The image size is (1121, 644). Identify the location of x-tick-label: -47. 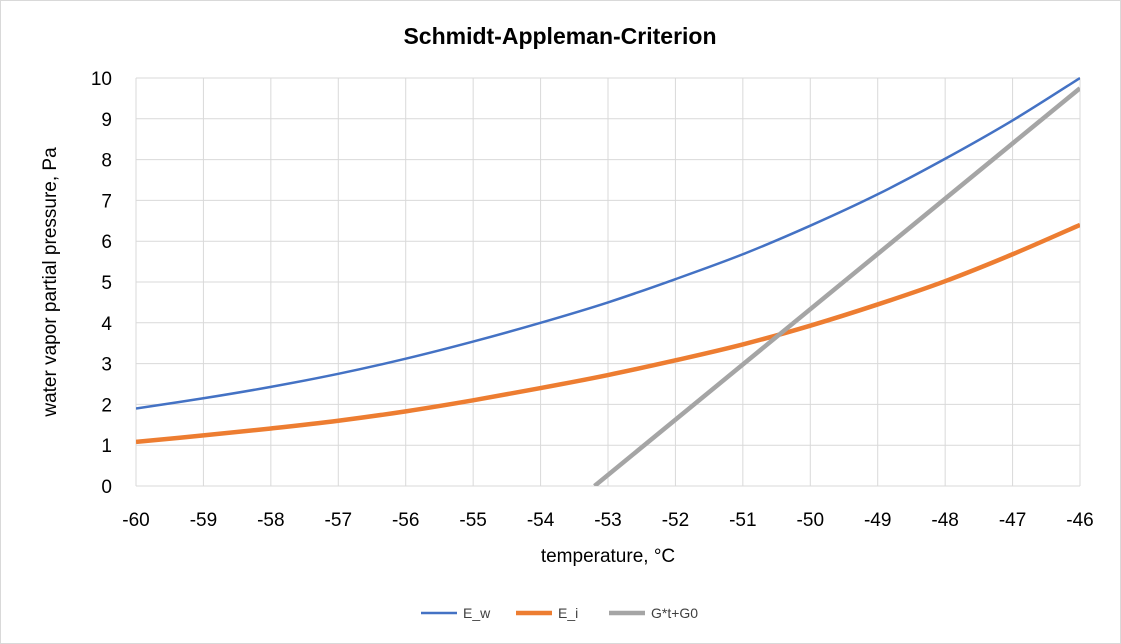
(1012, 520).